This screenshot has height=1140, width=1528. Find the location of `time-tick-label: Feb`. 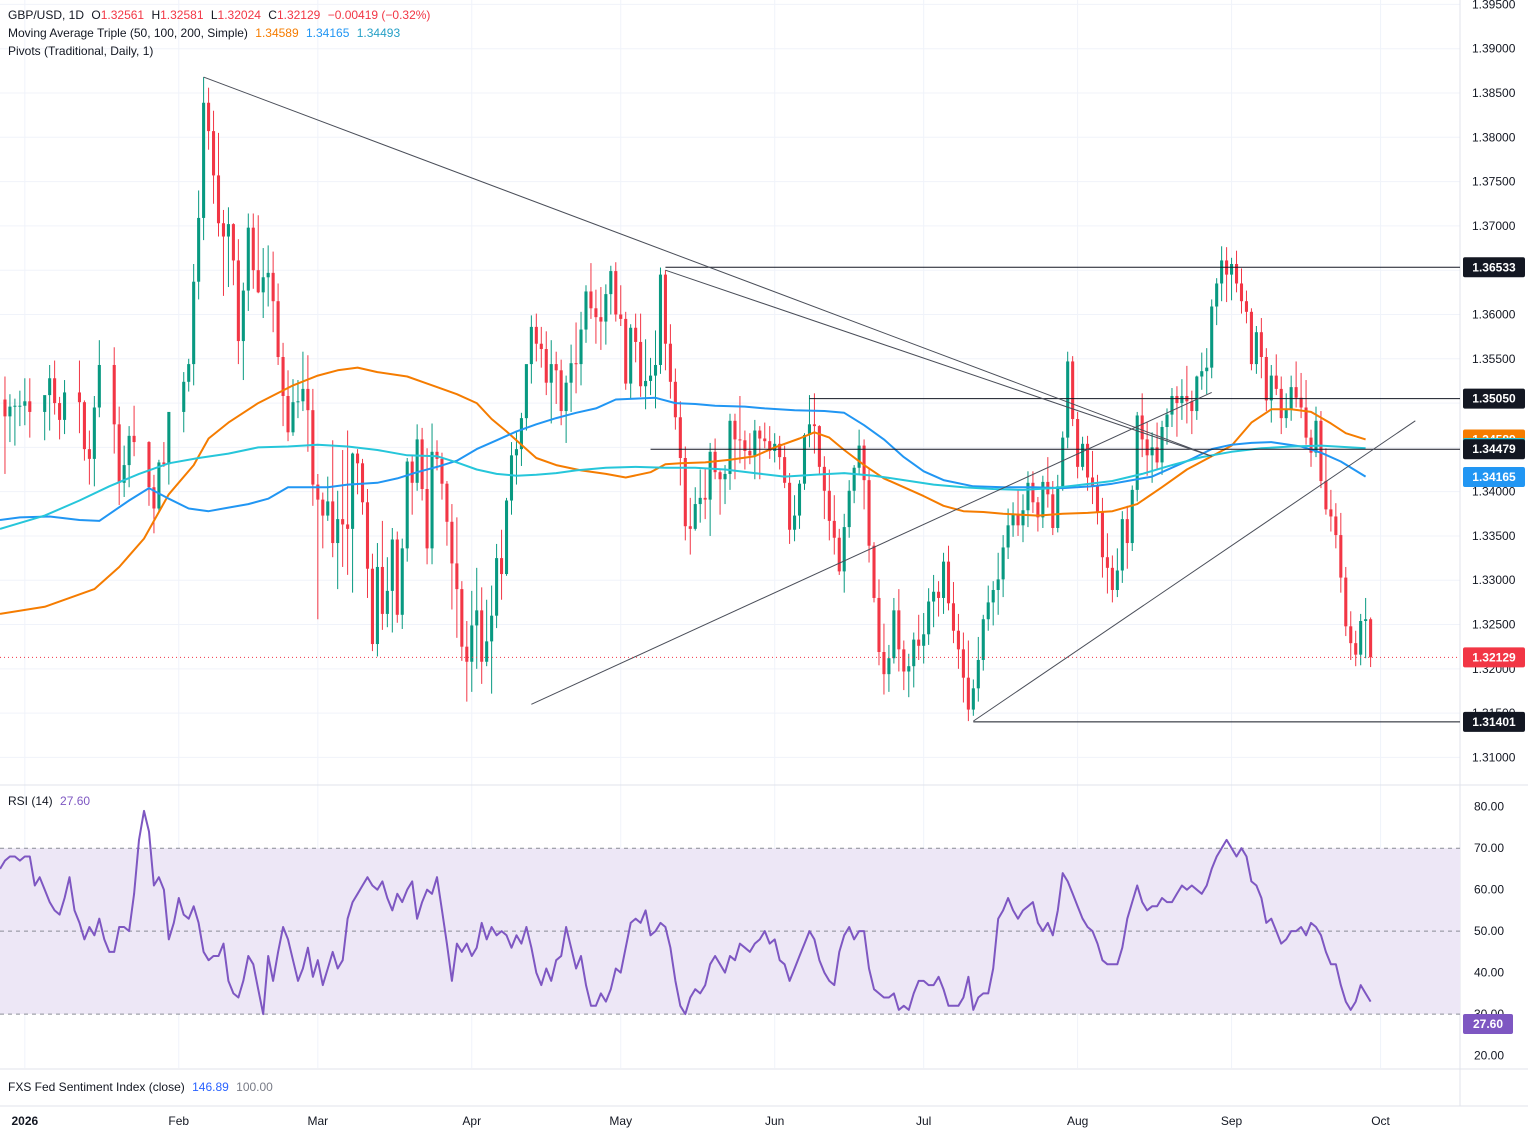

time-tick-label: Feb is located at coordinates (178, 1121).